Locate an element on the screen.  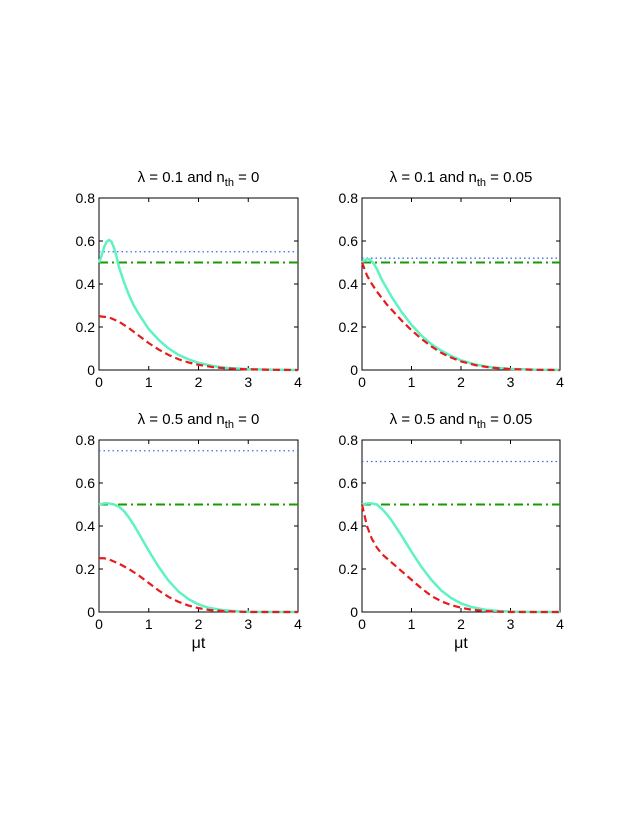
subplot-title: λ = 0.1 and nth = 0.05 is located at coordinates (461, 179).